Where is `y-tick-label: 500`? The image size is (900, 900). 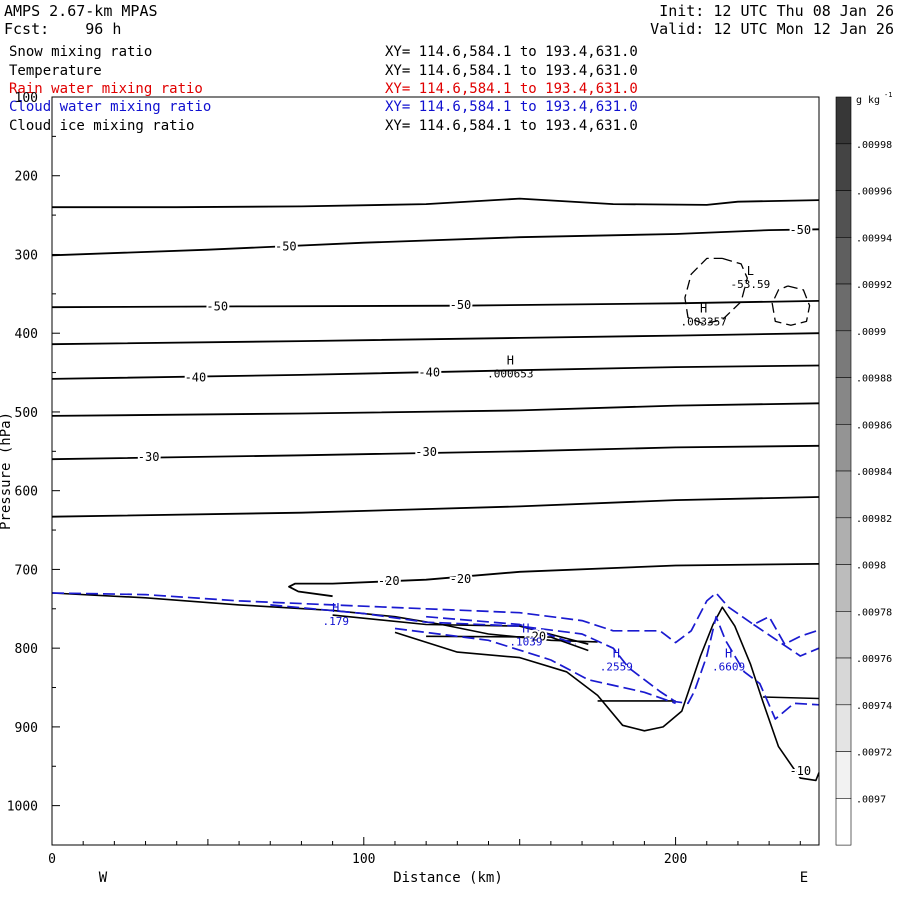
y-tick-label: 500 is located at coordinates (26, 413).